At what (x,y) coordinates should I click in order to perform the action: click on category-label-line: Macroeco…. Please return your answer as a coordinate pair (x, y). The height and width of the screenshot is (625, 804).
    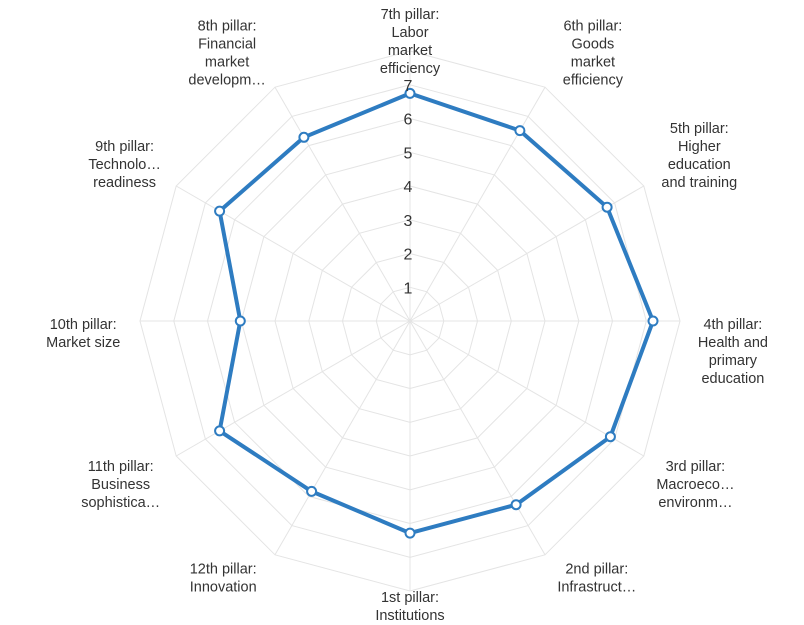
    Looking at the image, I should click on (695, 485).